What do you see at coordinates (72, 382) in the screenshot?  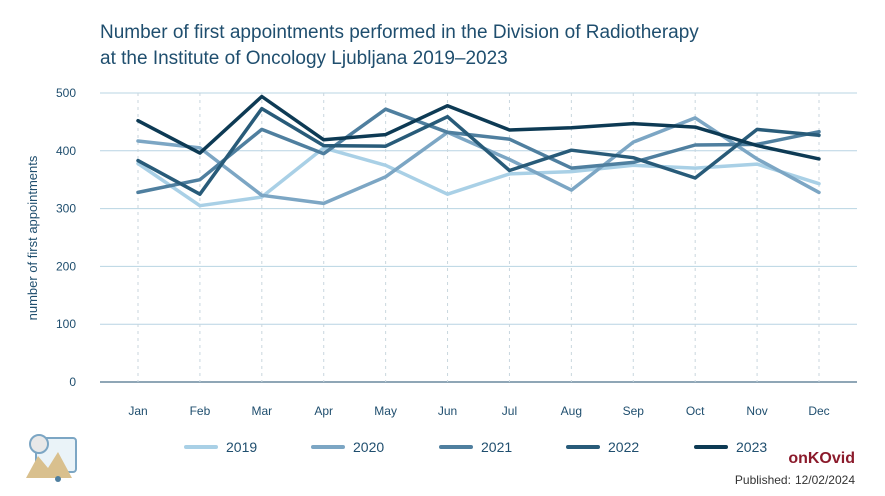 I see `y-tick-label: 0` at bounding box center [72, 382].